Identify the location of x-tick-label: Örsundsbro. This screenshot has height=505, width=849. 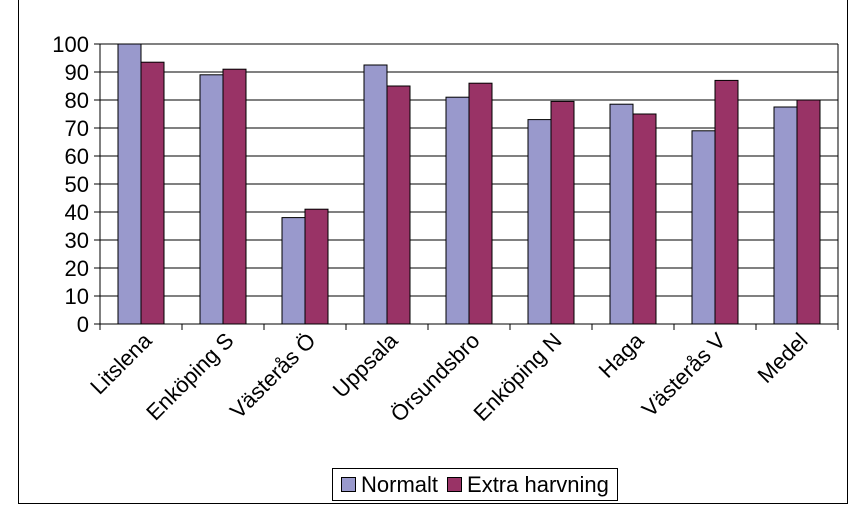
(435, 377).